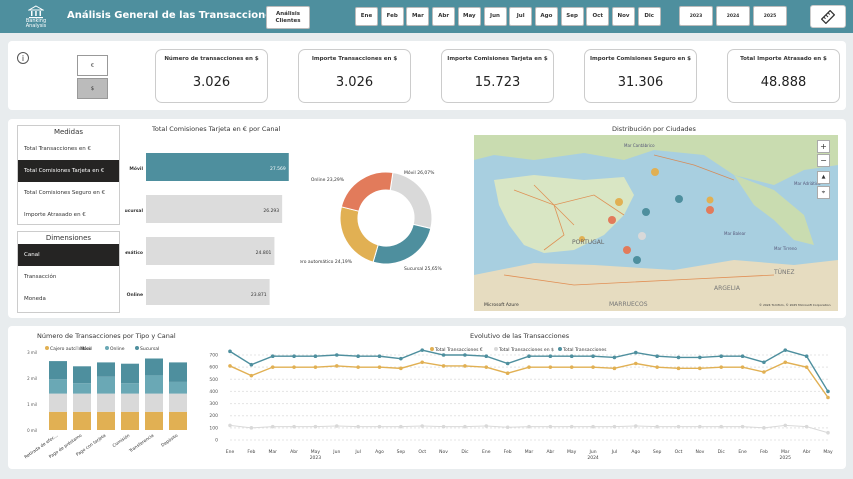  I want to click on dimensions-item: Moneda, so click(35, 299).